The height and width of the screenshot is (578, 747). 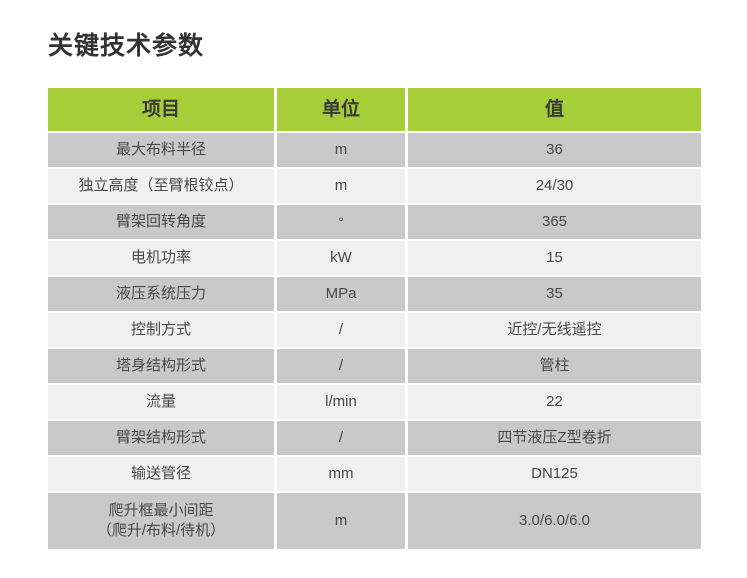 I want to click on cell-unit: MPa, so click(x=342, y=295).